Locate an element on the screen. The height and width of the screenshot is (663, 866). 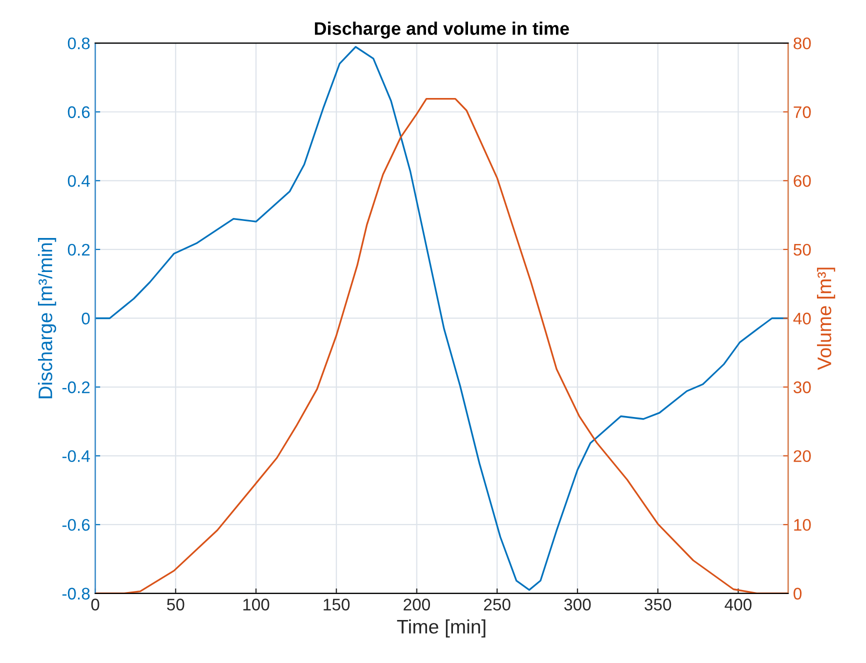
y2-tick-label: 40 is located at coordinates (802, 318).